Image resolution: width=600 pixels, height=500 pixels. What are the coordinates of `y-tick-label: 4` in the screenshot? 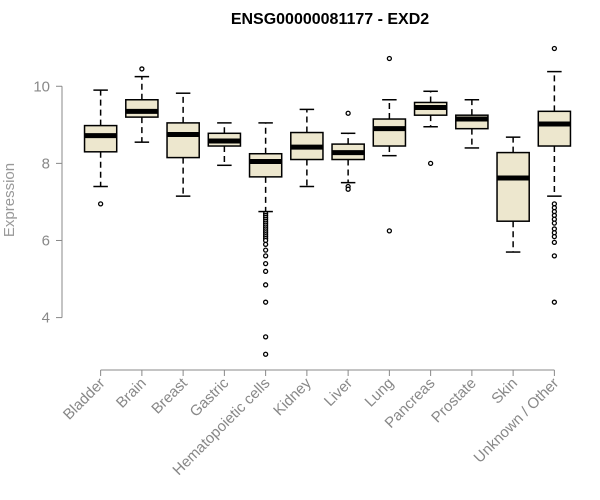 It's located at (46, 318).